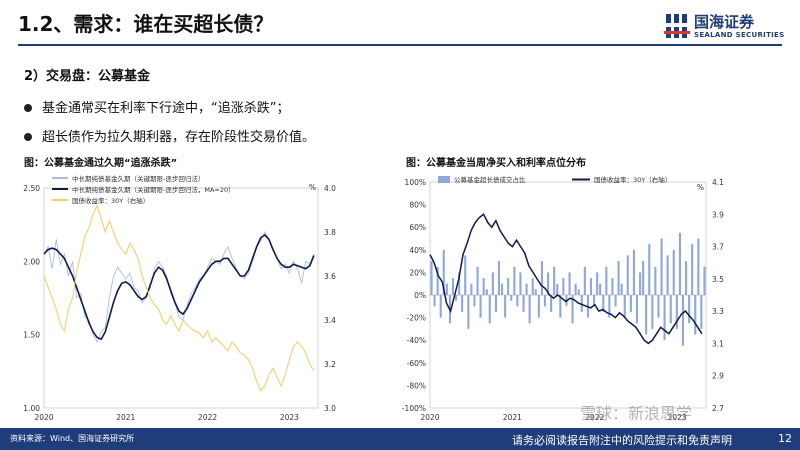  Describe the element at coordinates (153, 189) in the screenshot. I see `legend-label: 中长期纯债基金久期（关键期限-逐步回归法，MA=20）` at that location.